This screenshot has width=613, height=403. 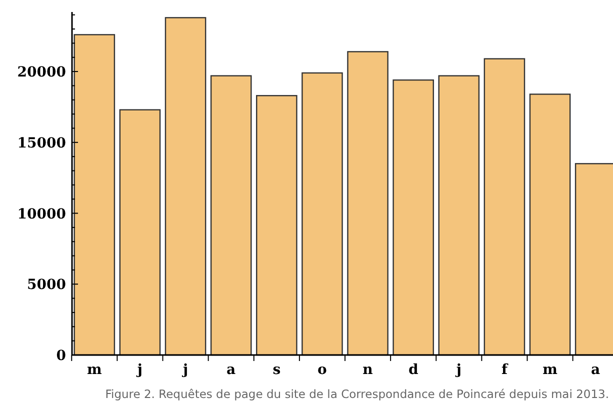 I want to click on y-tick-label: 15000, so click(x=41, y=143).